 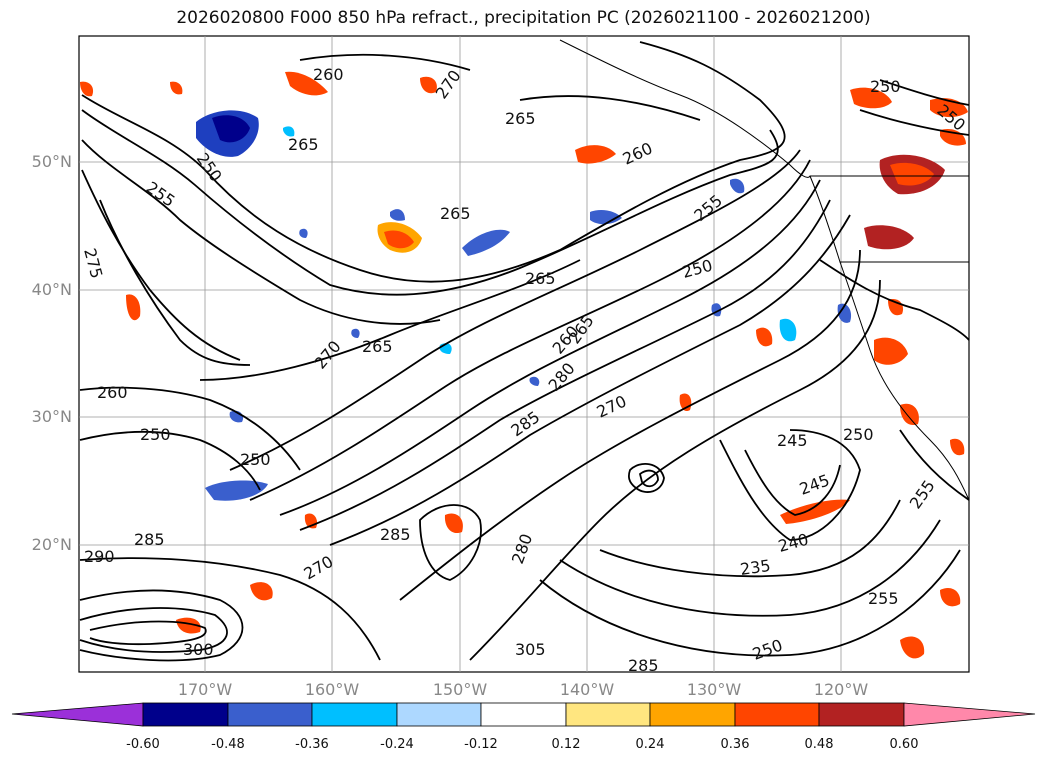 I want to click on colorbar-extend-low, so click(x=77, y=714).